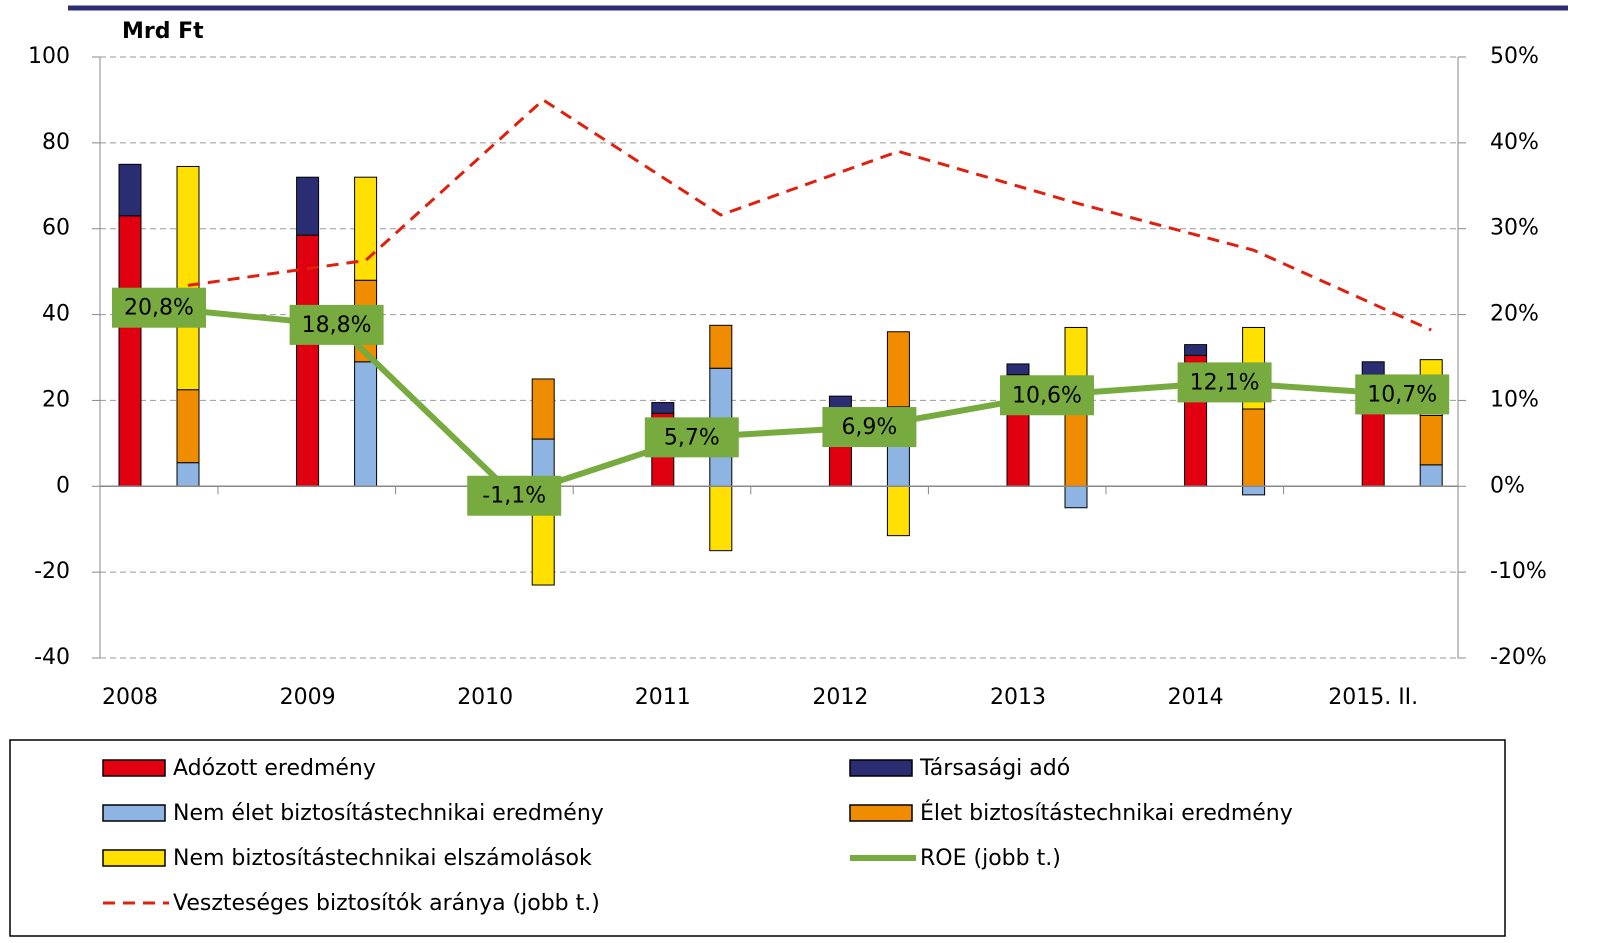 The height and width of the screenshot is (943, 1598). I want to click on y-tick-label: 60, so click(56, 228).